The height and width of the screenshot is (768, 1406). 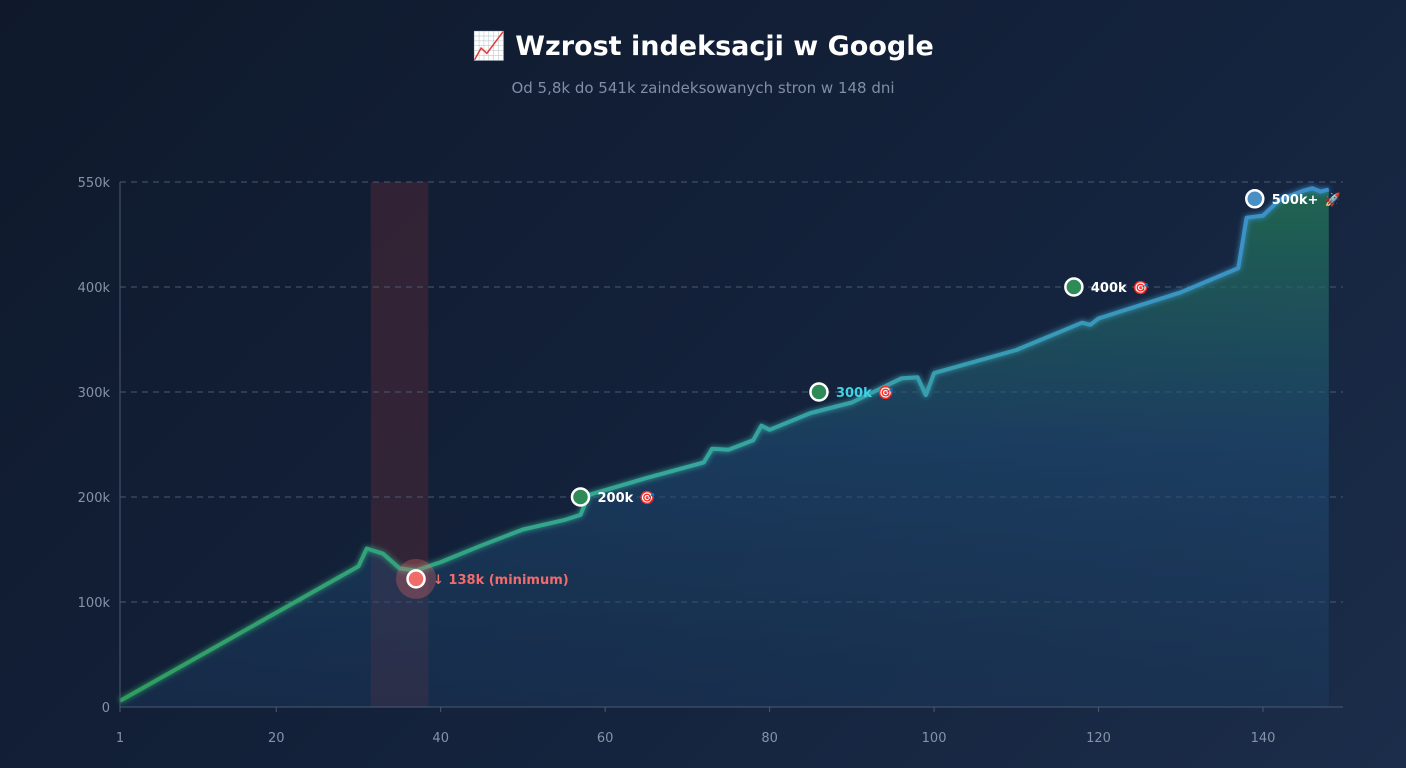 I want to click on y-tick-label: 200k, so click(x=94, y=498).